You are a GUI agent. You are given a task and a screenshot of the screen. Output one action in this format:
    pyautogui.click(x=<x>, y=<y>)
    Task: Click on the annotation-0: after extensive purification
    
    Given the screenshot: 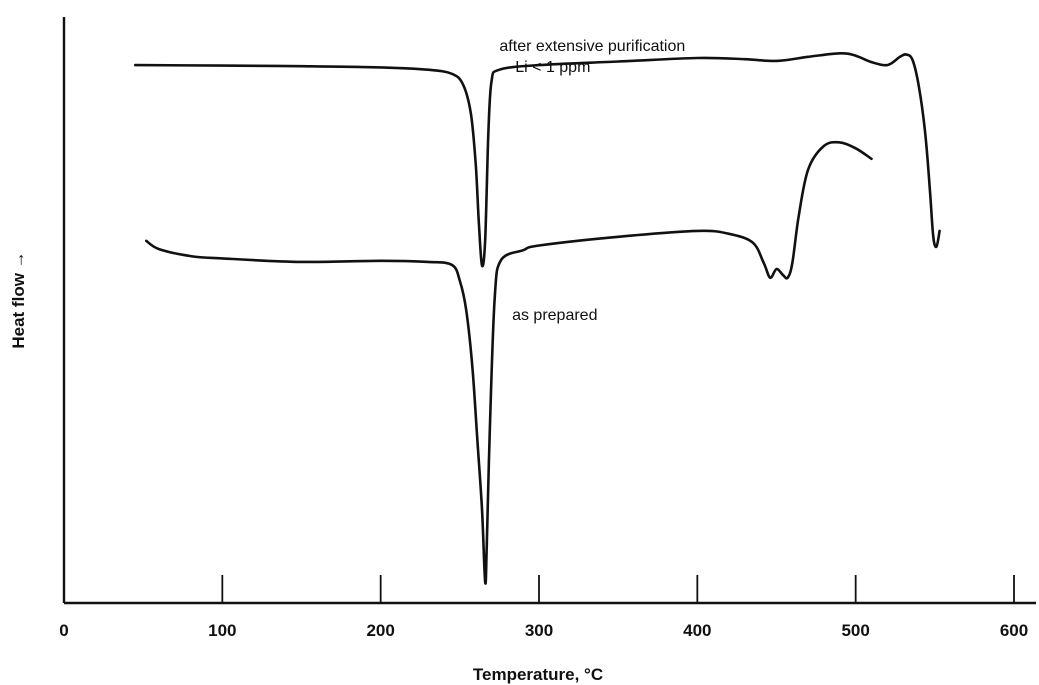 What is the action you would take?
    pyautogui.click(x=592, y=46)
    